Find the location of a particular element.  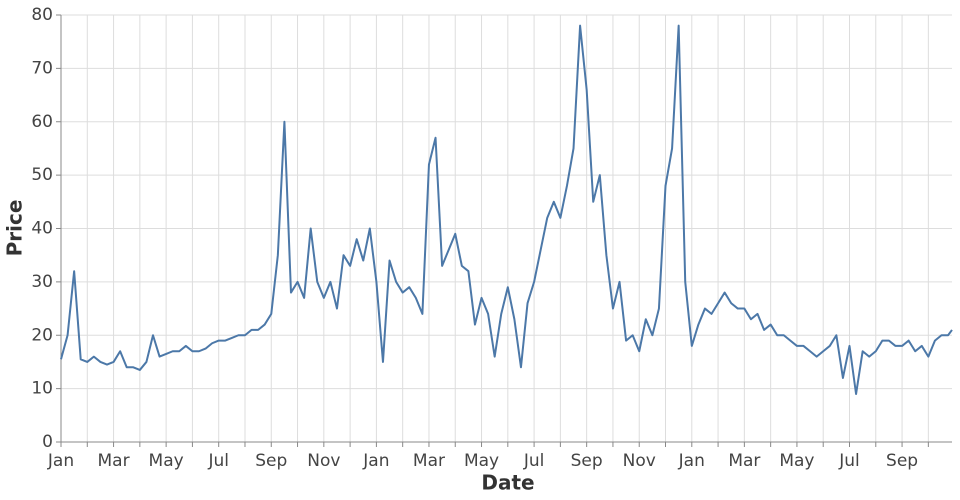

y-tick-label: 40 is located at coordinates (42, 229).